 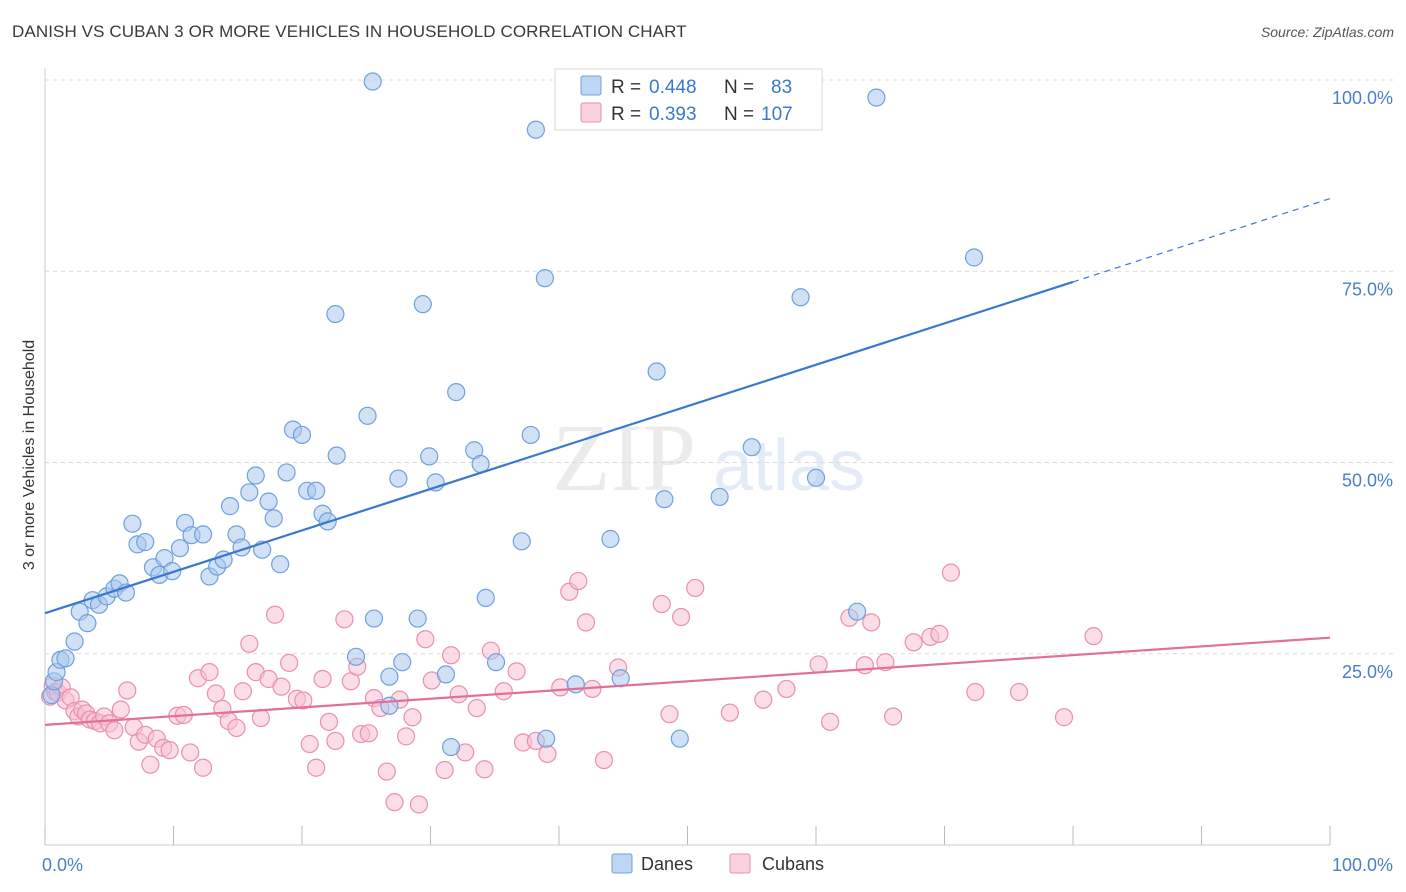 I want to click on y-tick-label: 50.0%, so click(x=1367, y=481).